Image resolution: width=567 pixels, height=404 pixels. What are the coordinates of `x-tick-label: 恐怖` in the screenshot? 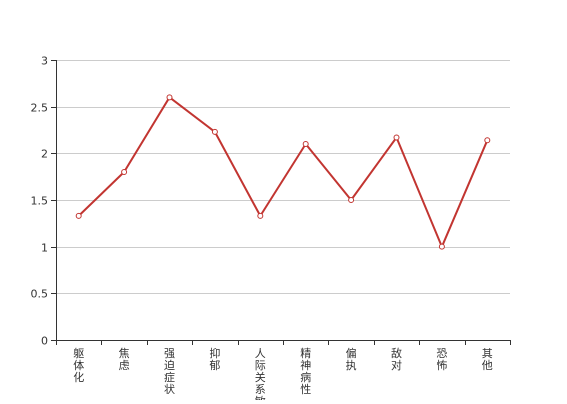 It's located at (441, 359).